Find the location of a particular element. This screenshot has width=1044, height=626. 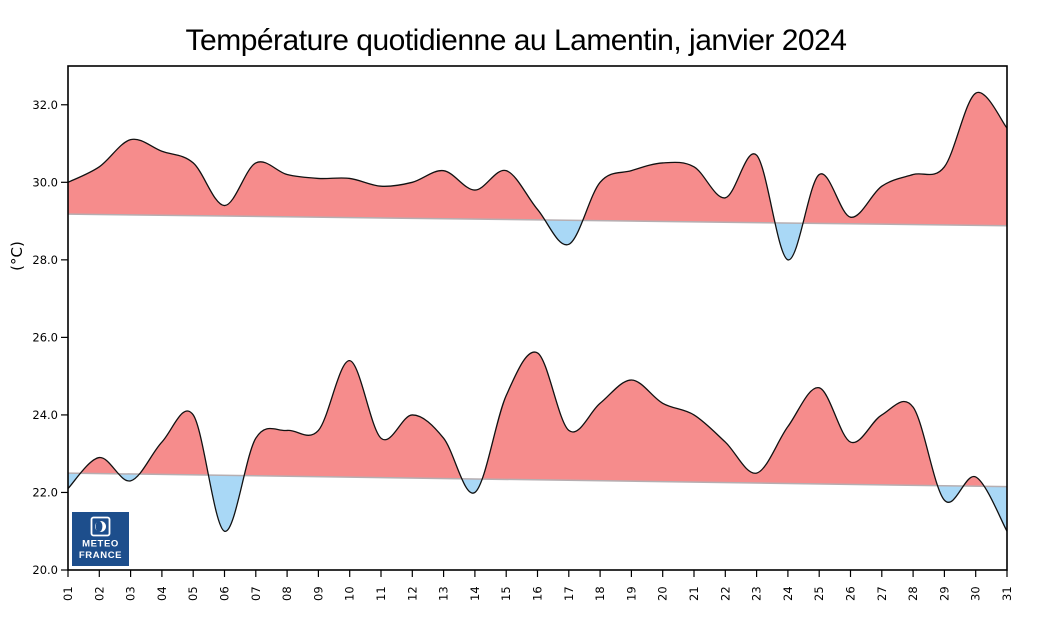

x-tick-label: 30 is located at coordinates (976, 593).